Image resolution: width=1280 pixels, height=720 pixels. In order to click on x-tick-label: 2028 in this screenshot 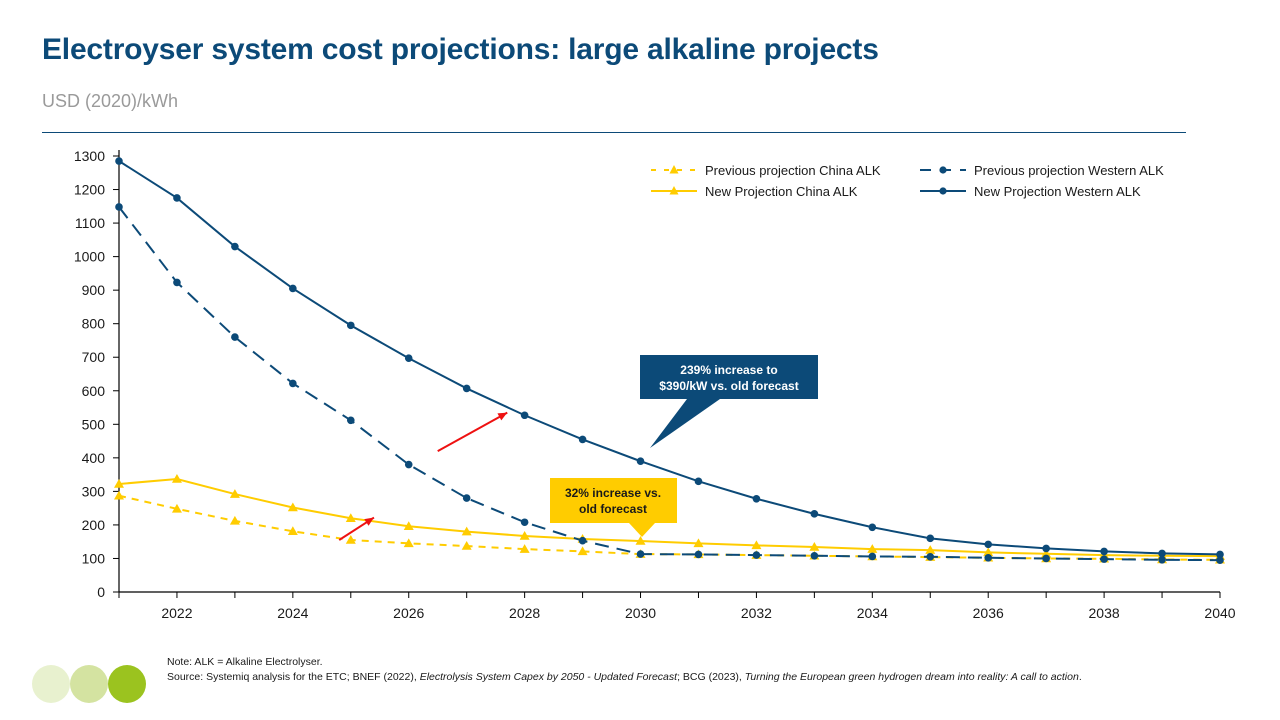, I will do `click(524, 613)`.